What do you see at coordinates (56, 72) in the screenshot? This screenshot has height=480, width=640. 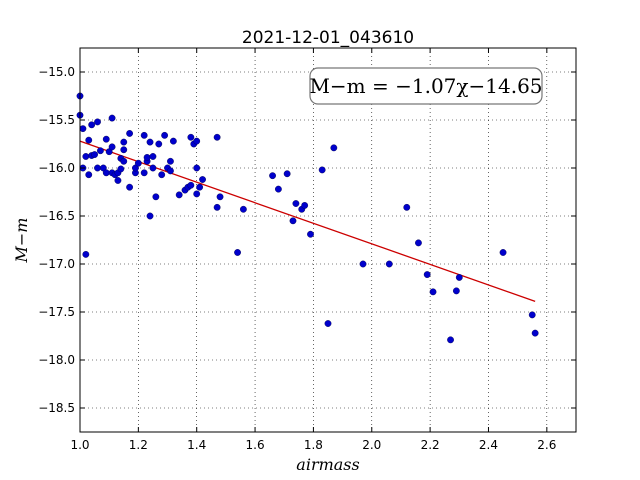 I see `y-tick-label: −15.0` at bounding box center [56, 72].